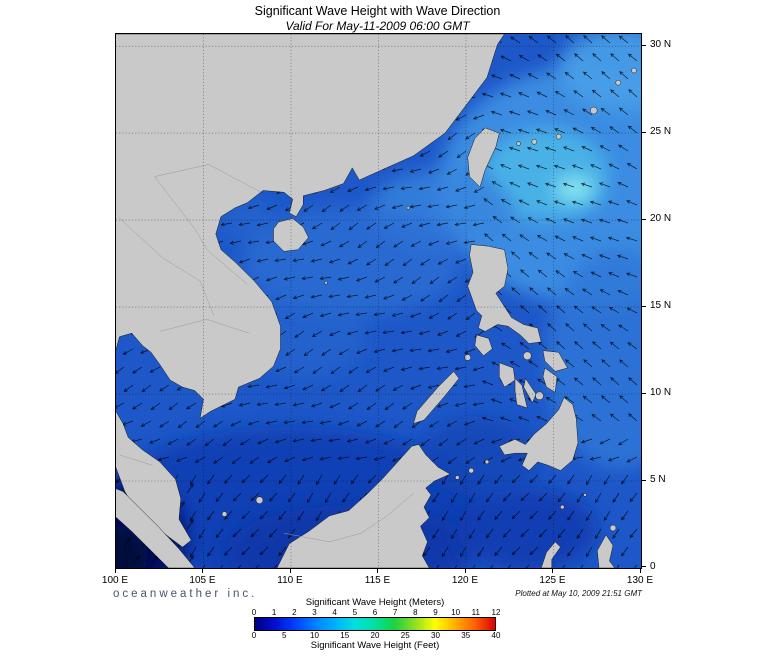 This screenshot has height=665, width=775. I want to click on legend-feet-tick: 30, so click(435, 635).